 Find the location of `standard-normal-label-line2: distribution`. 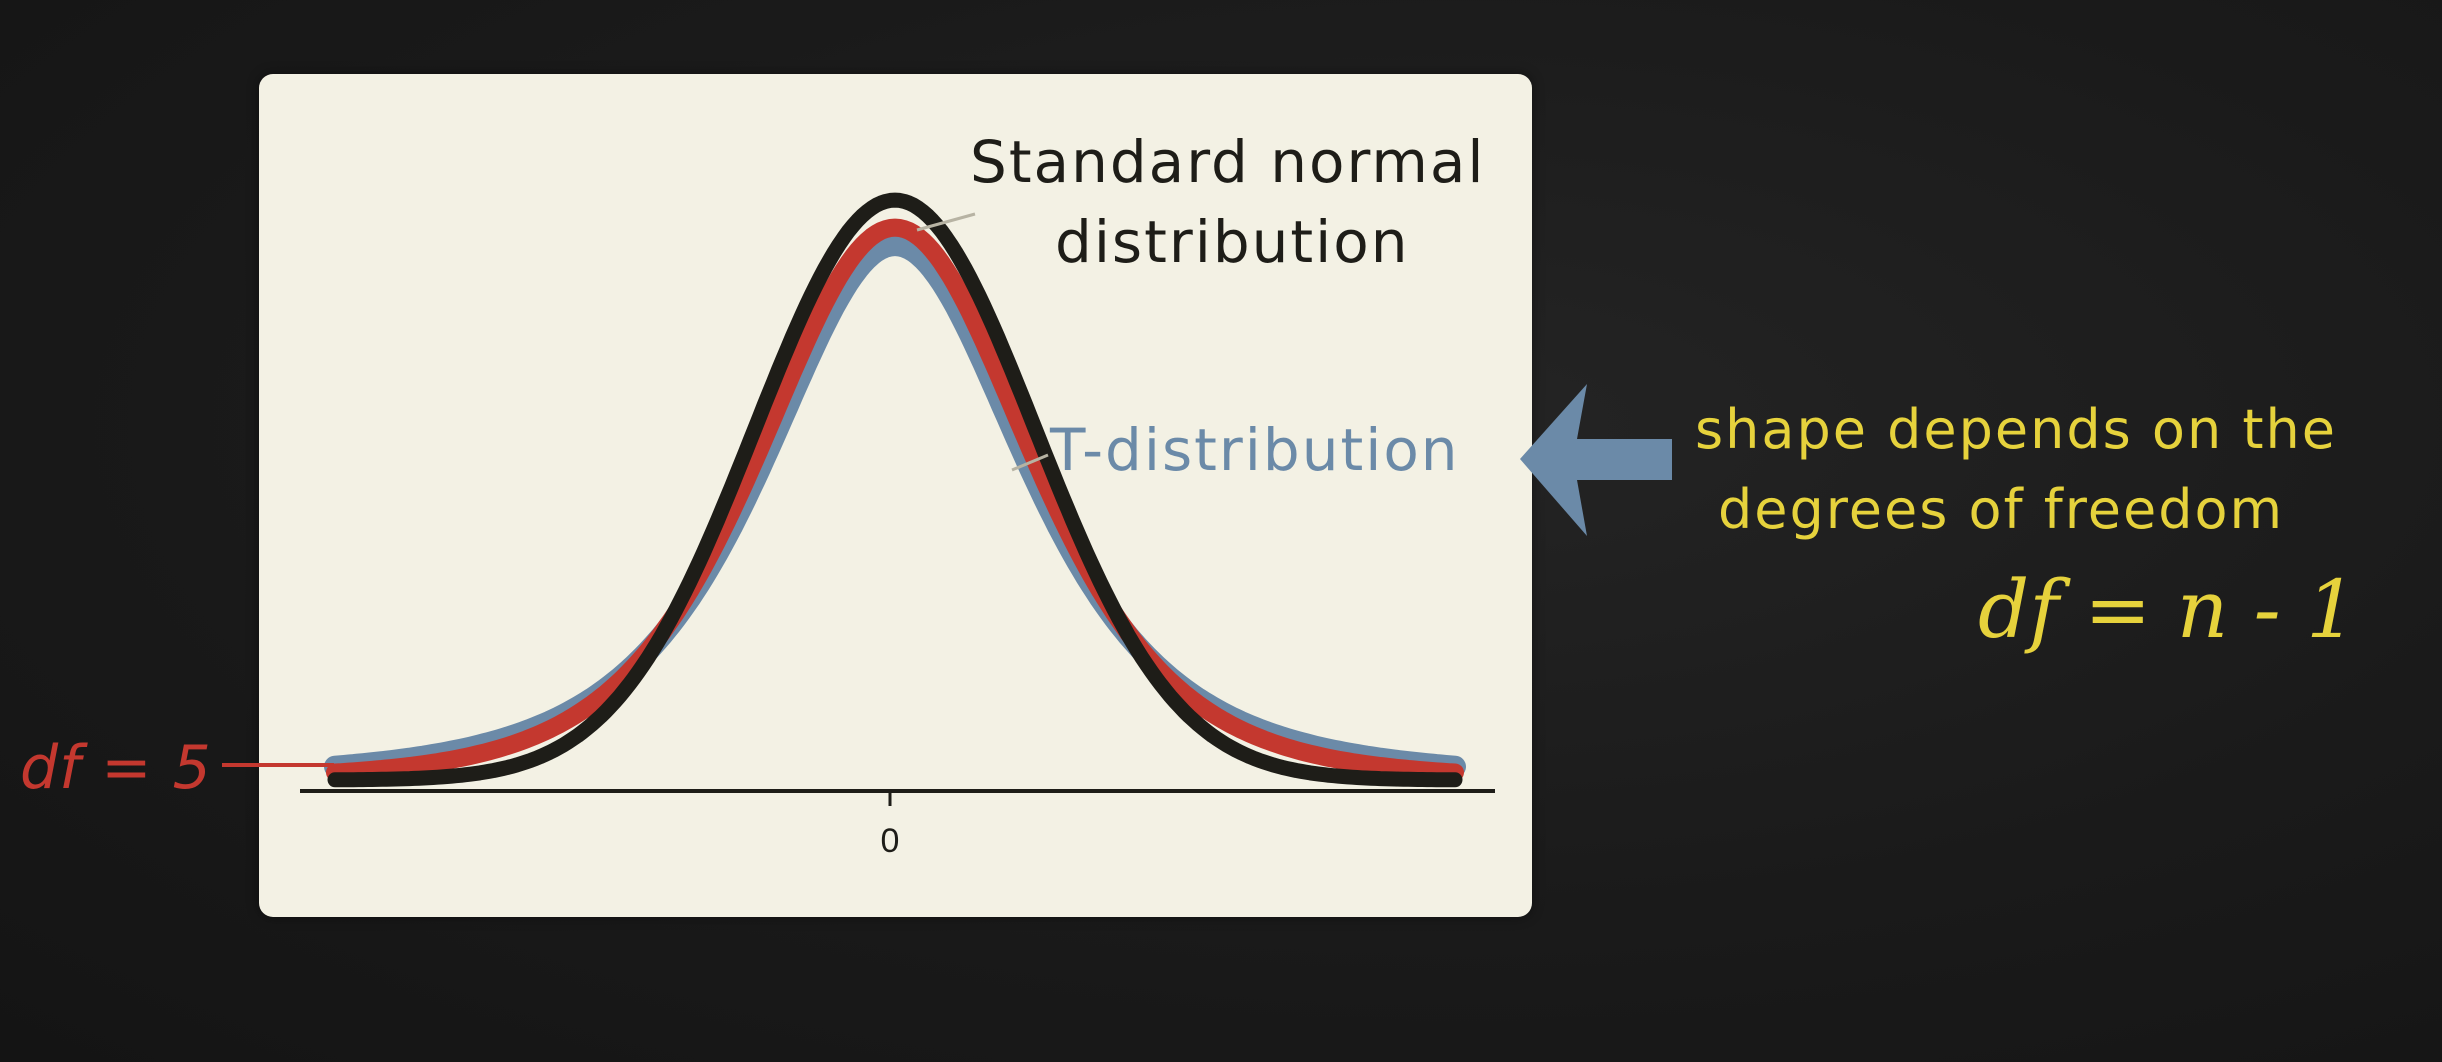

standard-normal-label-line2: distribution is located at coordinates (1232, 242).